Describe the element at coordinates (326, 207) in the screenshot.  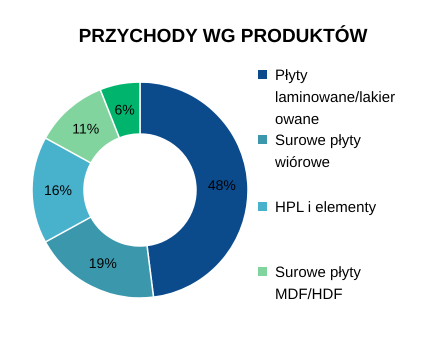
I see `legend-label: HPL i elementy` at that location.